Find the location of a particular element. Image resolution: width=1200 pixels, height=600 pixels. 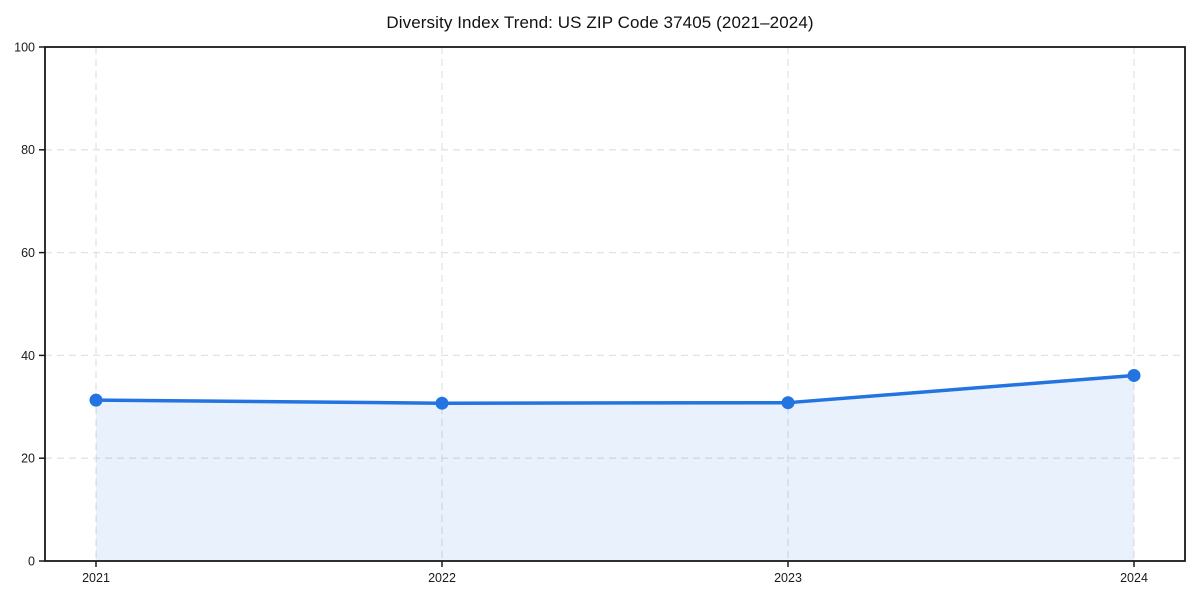

y-tick-label: 60 is located at coordinates (28, 253).